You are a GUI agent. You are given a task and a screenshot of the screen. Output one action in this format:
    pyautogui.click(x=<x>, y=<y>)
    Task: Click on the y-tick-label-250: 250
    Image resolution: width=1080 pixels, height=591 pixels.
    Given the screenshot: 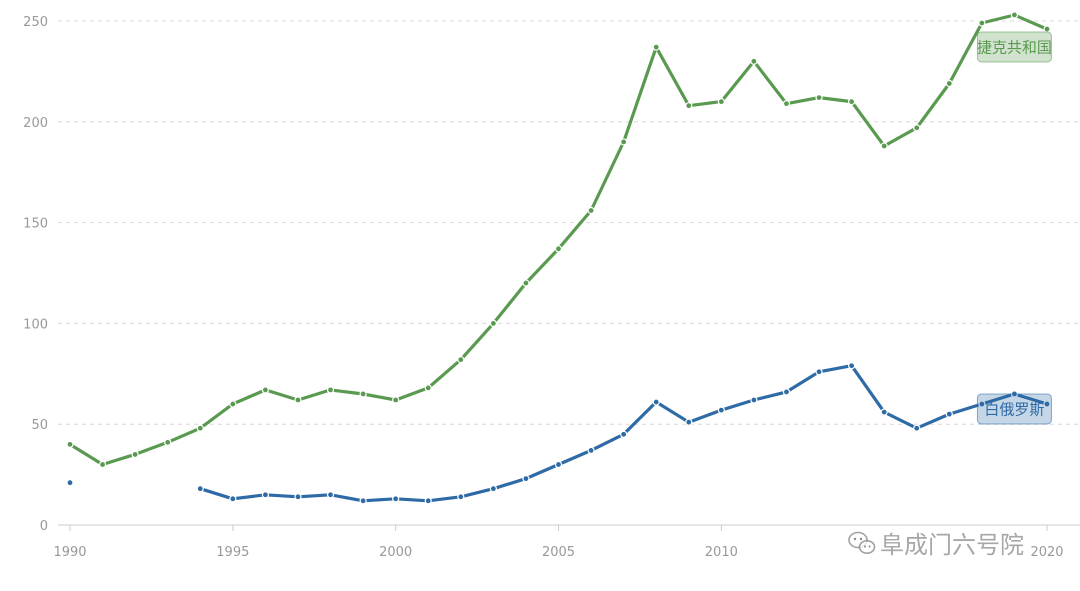 What is the action you would take?
    pyautogui.click(x=35, y=22)
    